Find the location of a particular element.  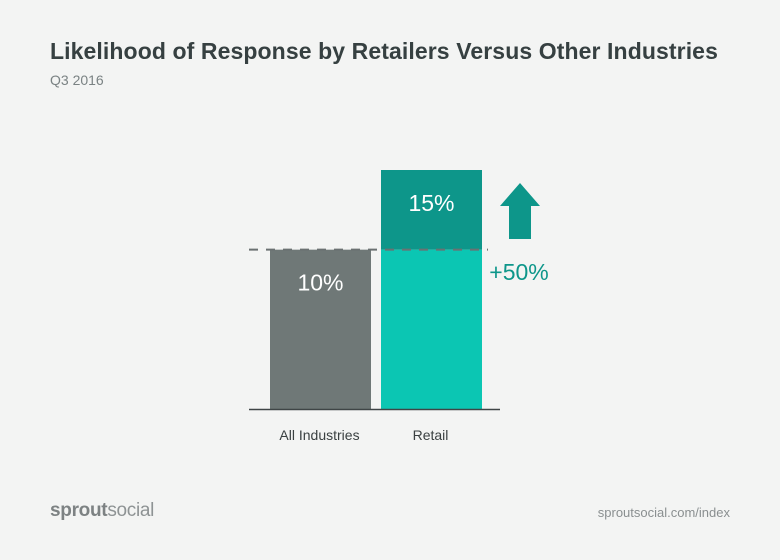

source-url: sproutsocial.com/index is located at coordinates (663, 512).